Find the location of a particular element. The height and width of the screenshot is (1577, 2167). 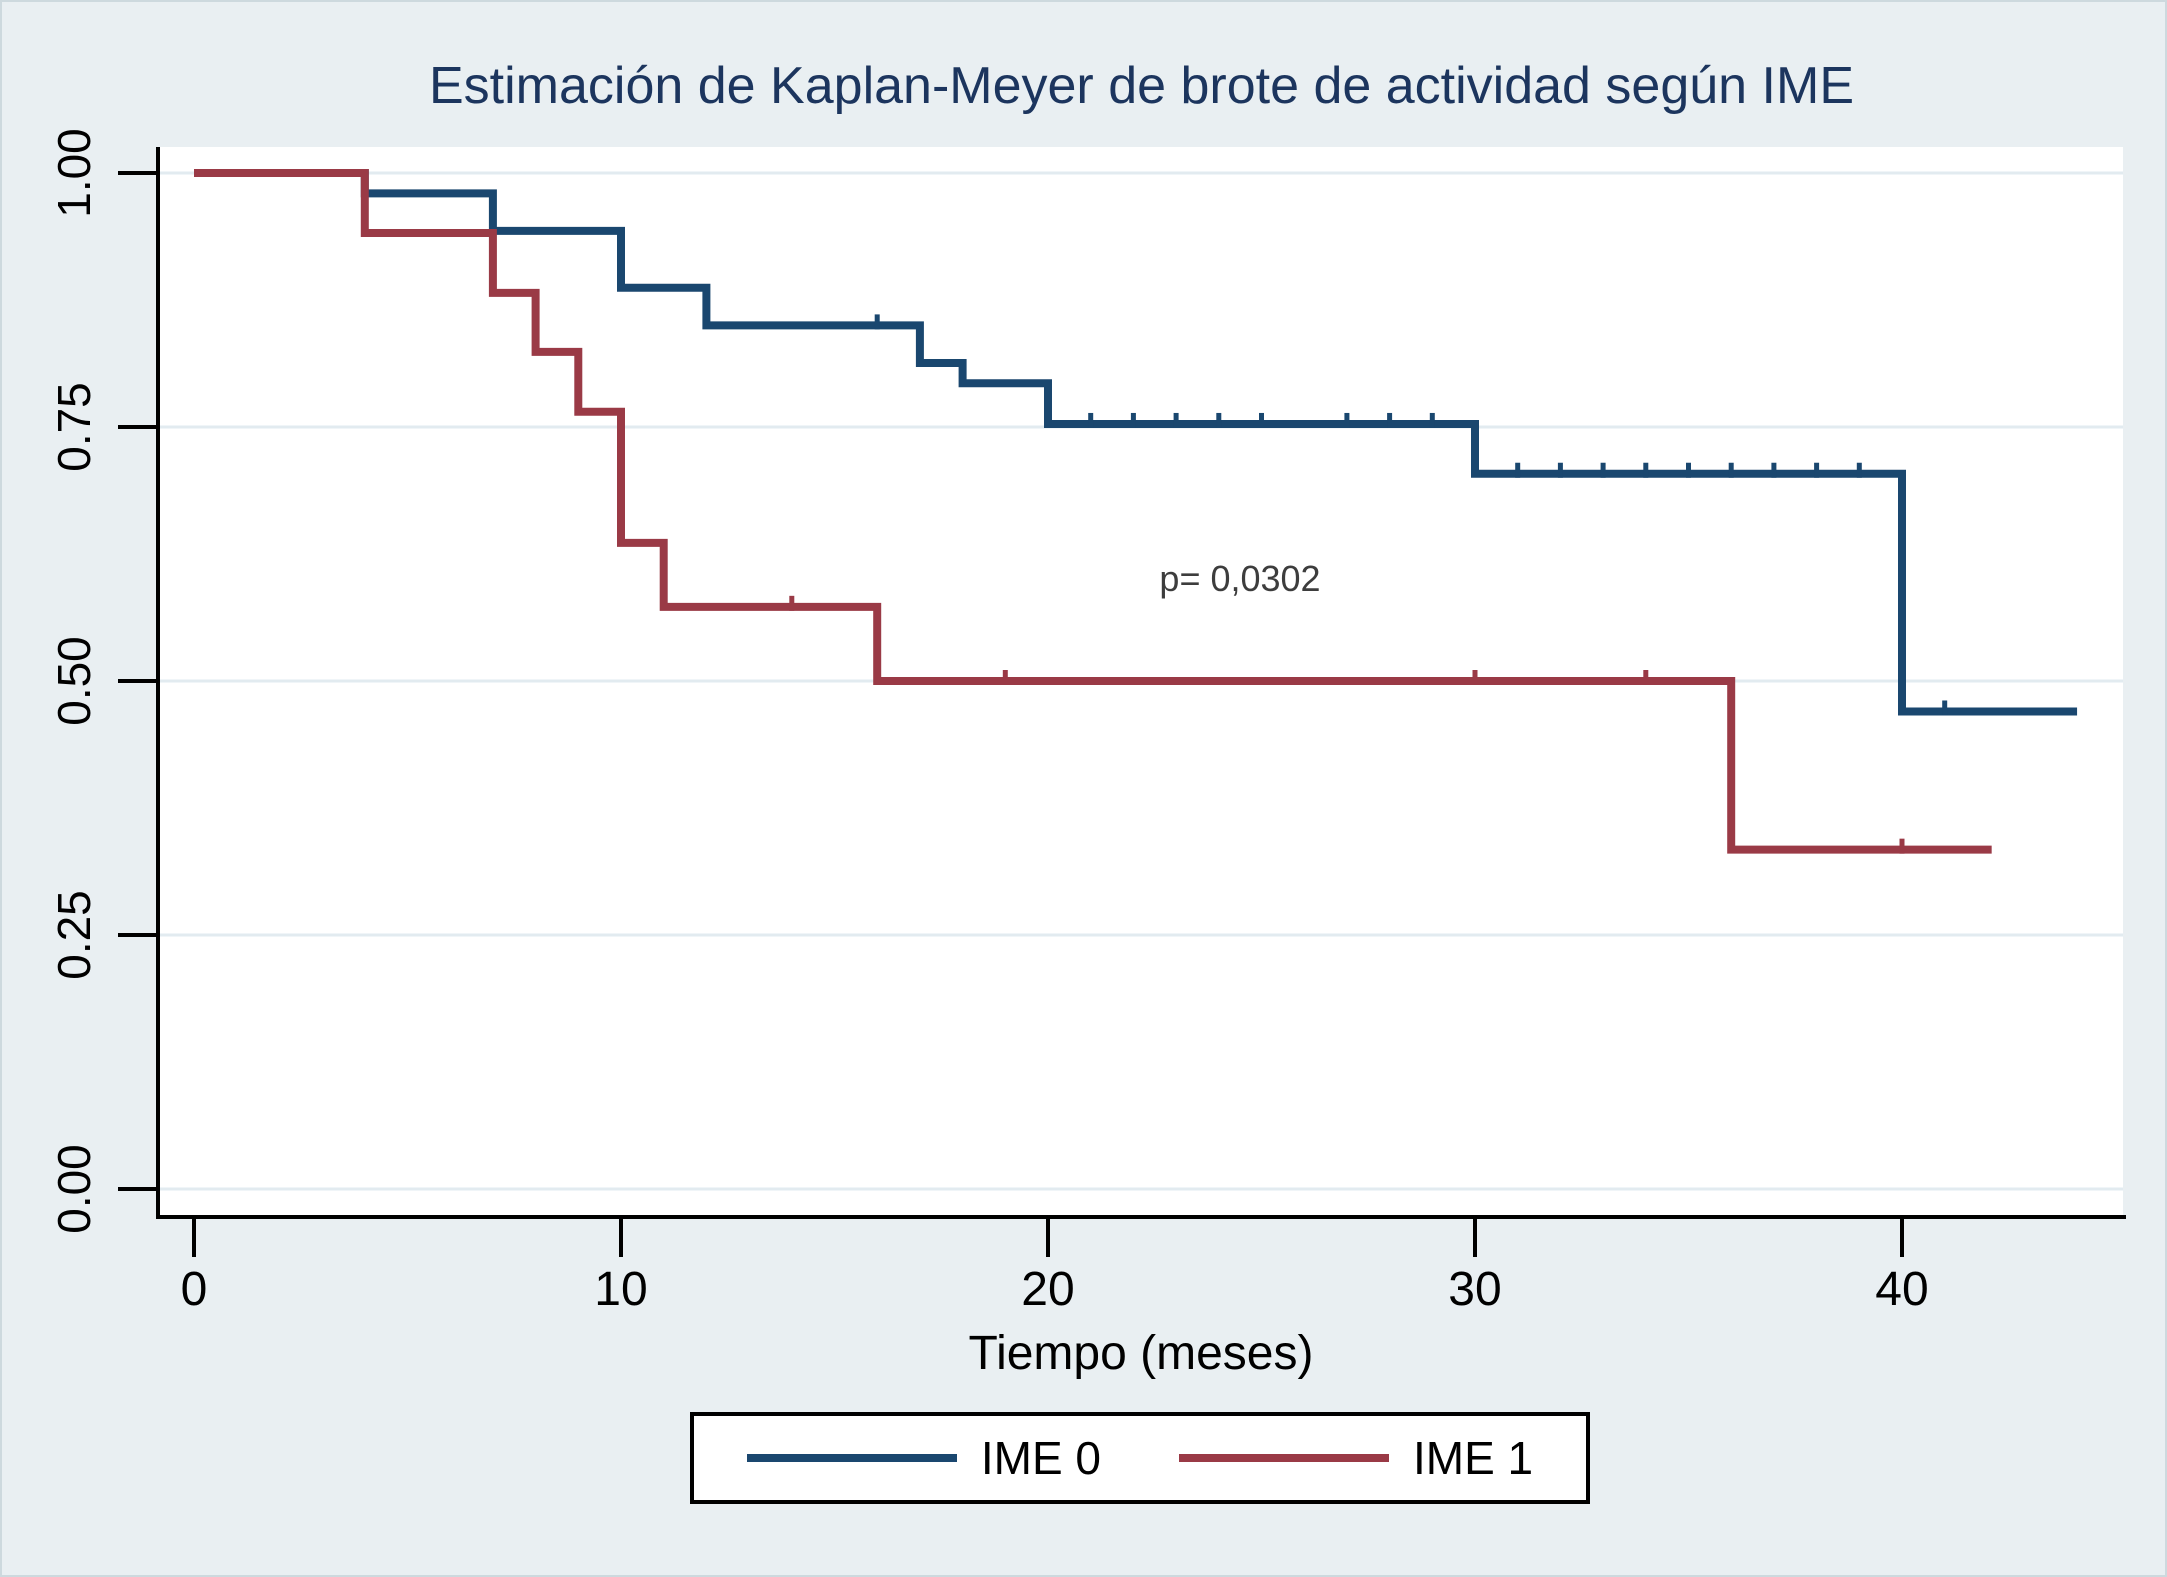

legend-item-ime1: IME 1 is located at coordinates (1356, 1458).